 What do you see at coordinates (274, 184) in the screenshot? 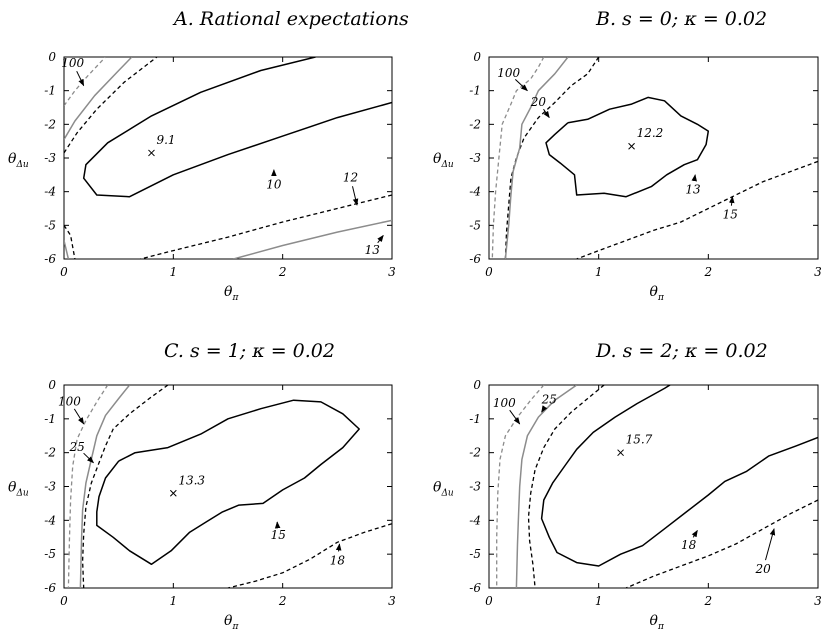
I see `contour-label: 10` at bounding box center [274, 184].